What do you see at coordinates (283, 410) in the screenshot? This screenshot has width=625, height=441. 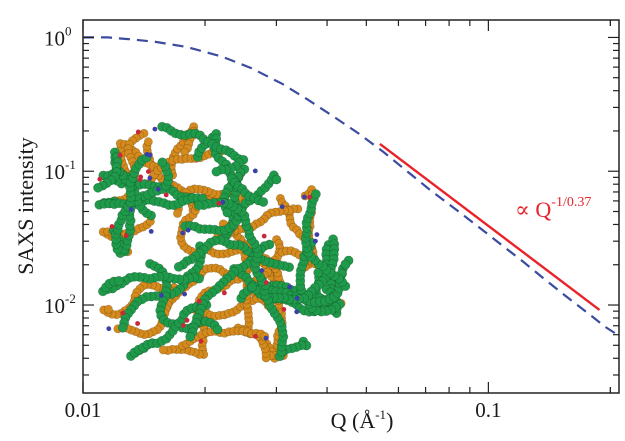 I see `x-tick-labels: 0.01 0.1` at bounding box center [283, 410].